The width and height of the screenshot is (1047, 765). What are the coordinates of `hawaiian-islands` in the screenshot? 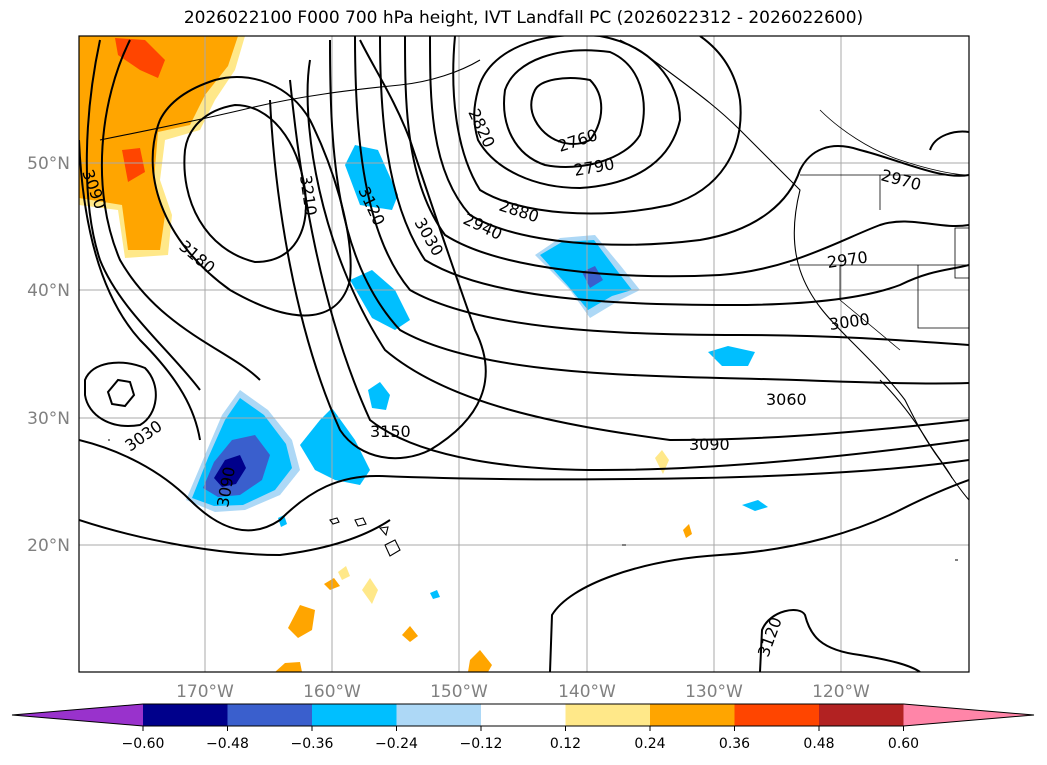 It's located at (365, 537).